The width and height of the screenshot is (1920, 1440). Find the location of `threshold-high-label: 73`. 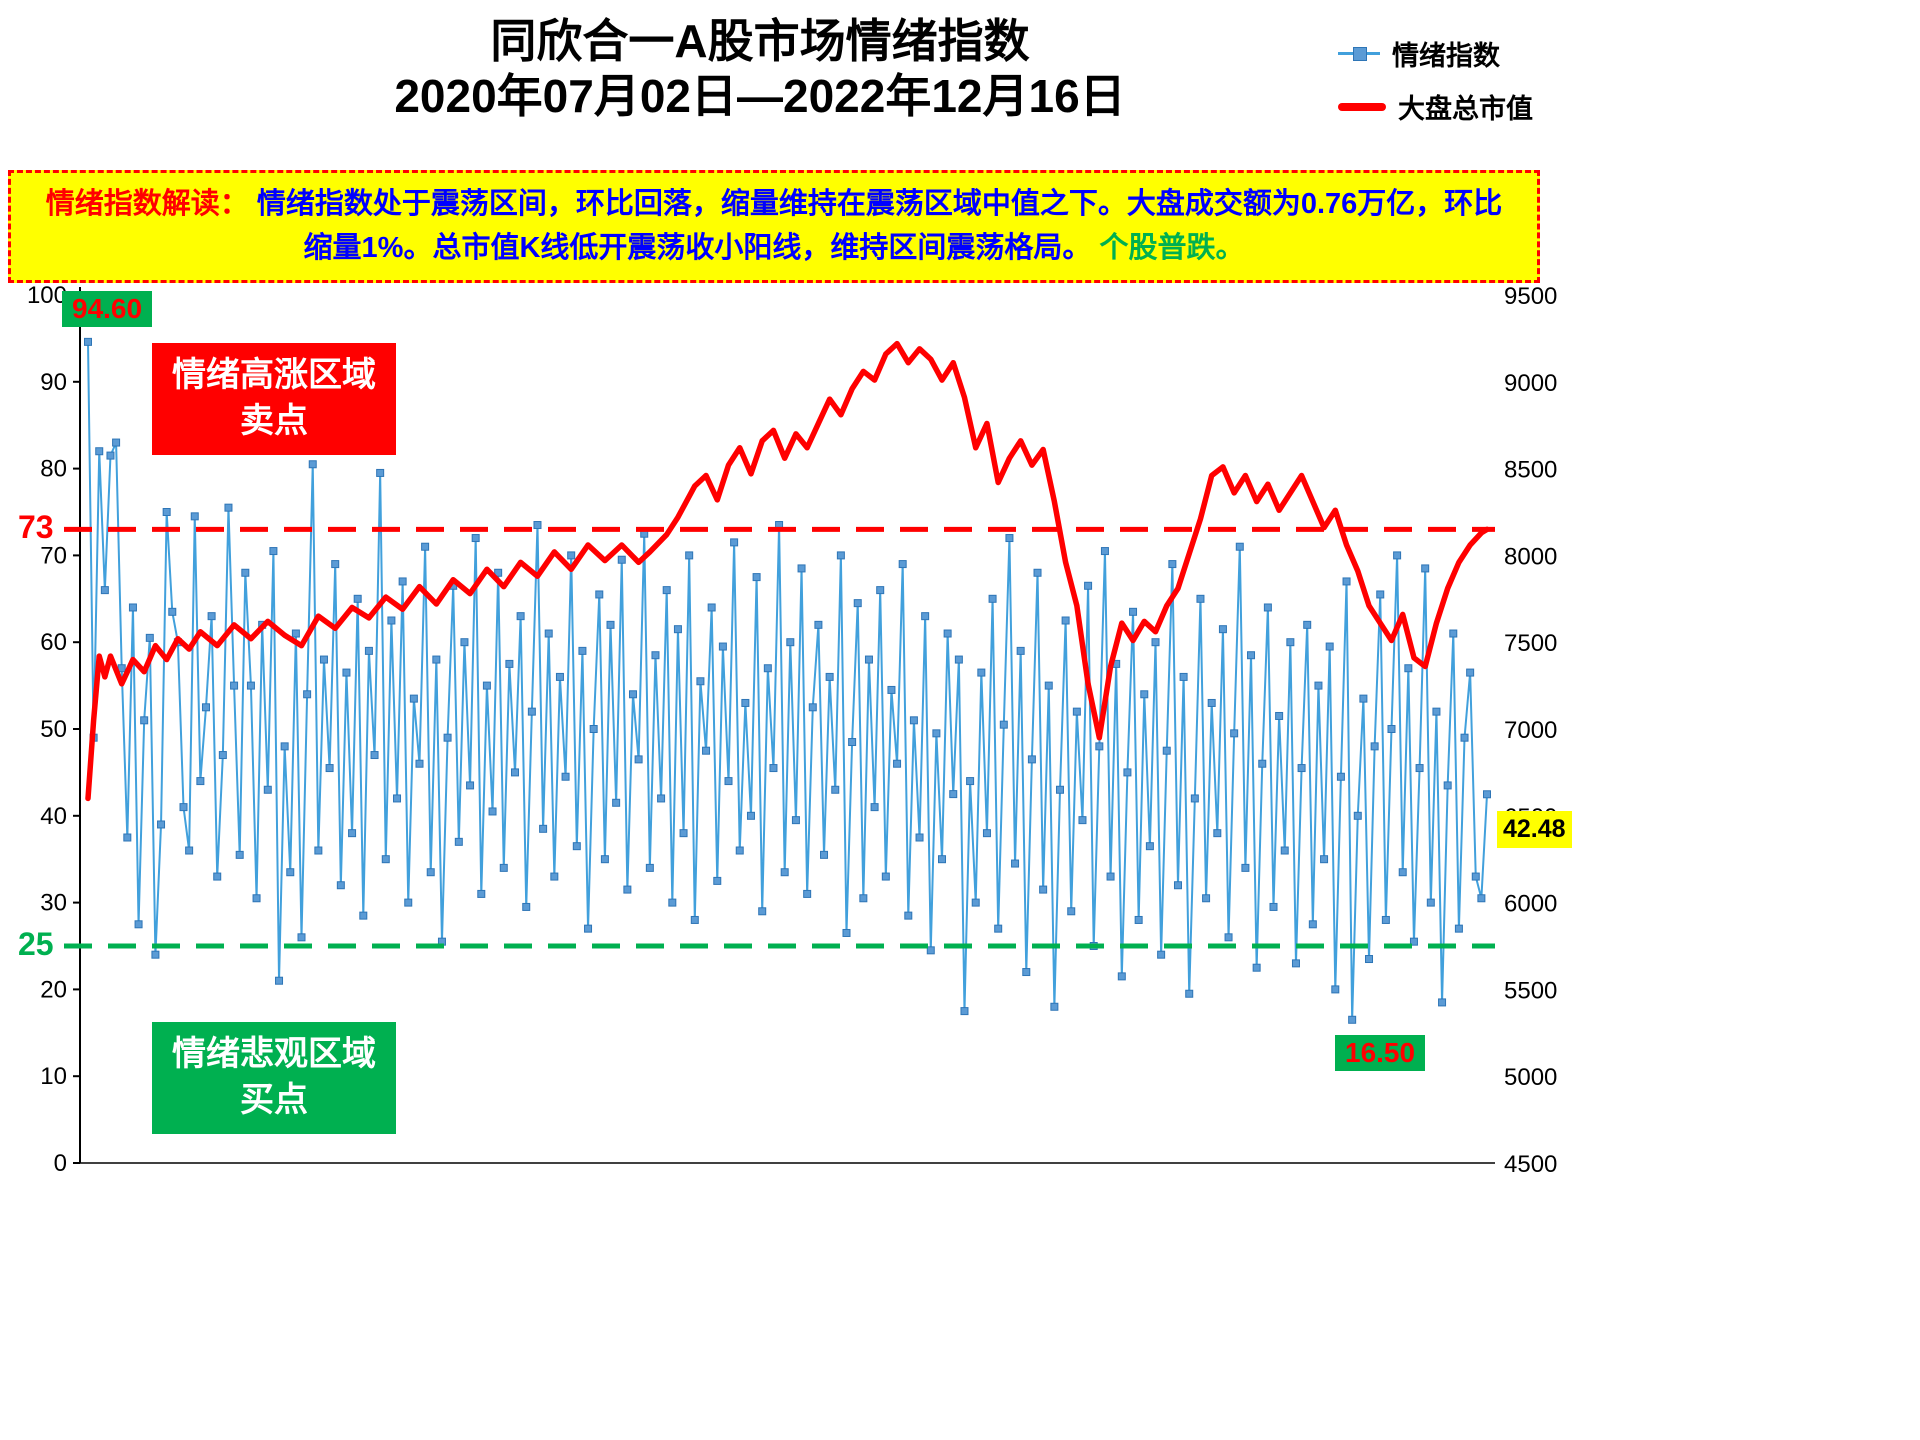

threshold-high-label: 73 is located at coordinates (36, 527).